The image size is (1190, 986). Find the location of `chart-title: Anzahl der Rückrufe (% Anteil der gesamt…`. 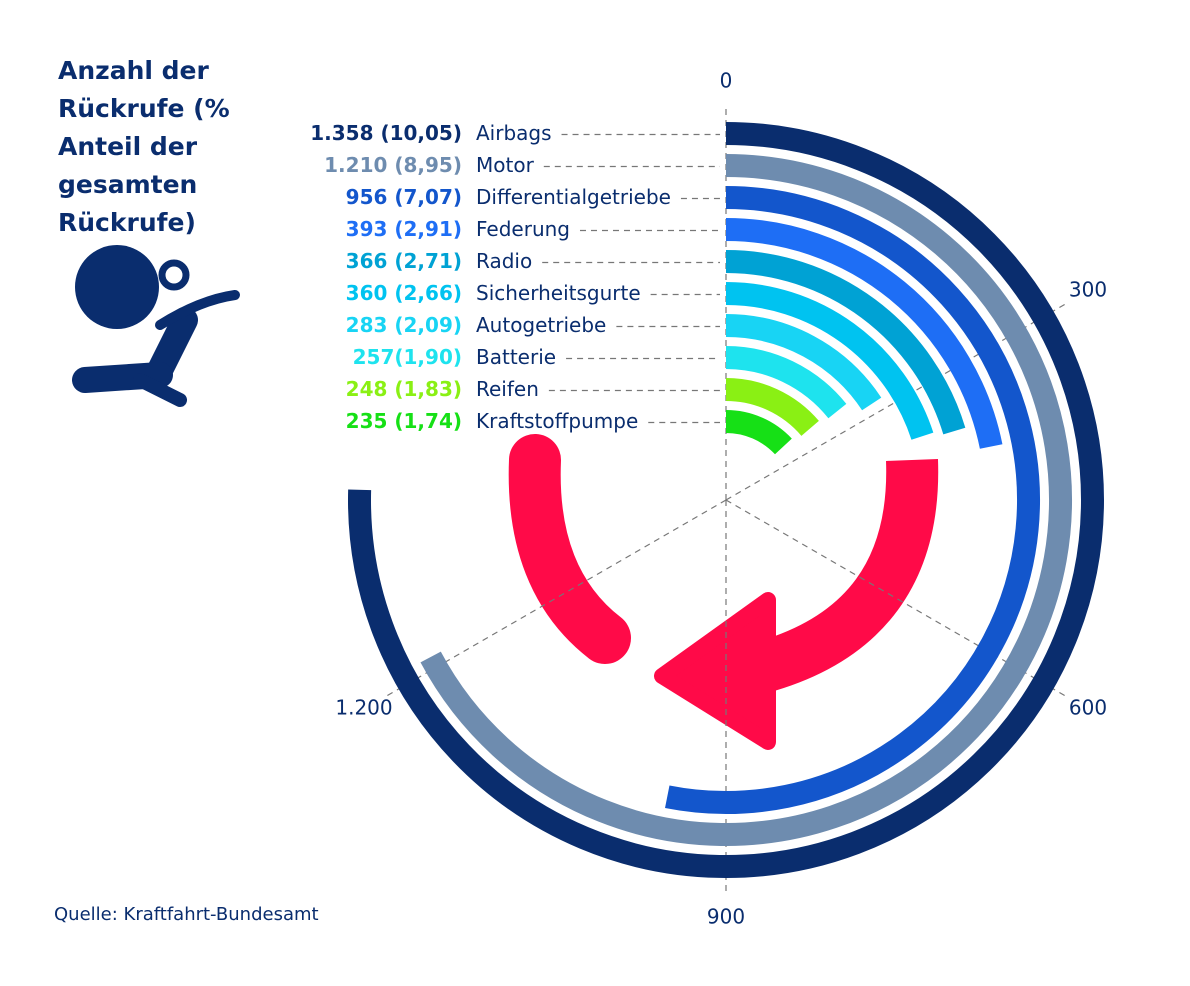

chart-title: Anzahl der Rückrufe (% Anteil der gesamt… is located at coordinates (144, 146).